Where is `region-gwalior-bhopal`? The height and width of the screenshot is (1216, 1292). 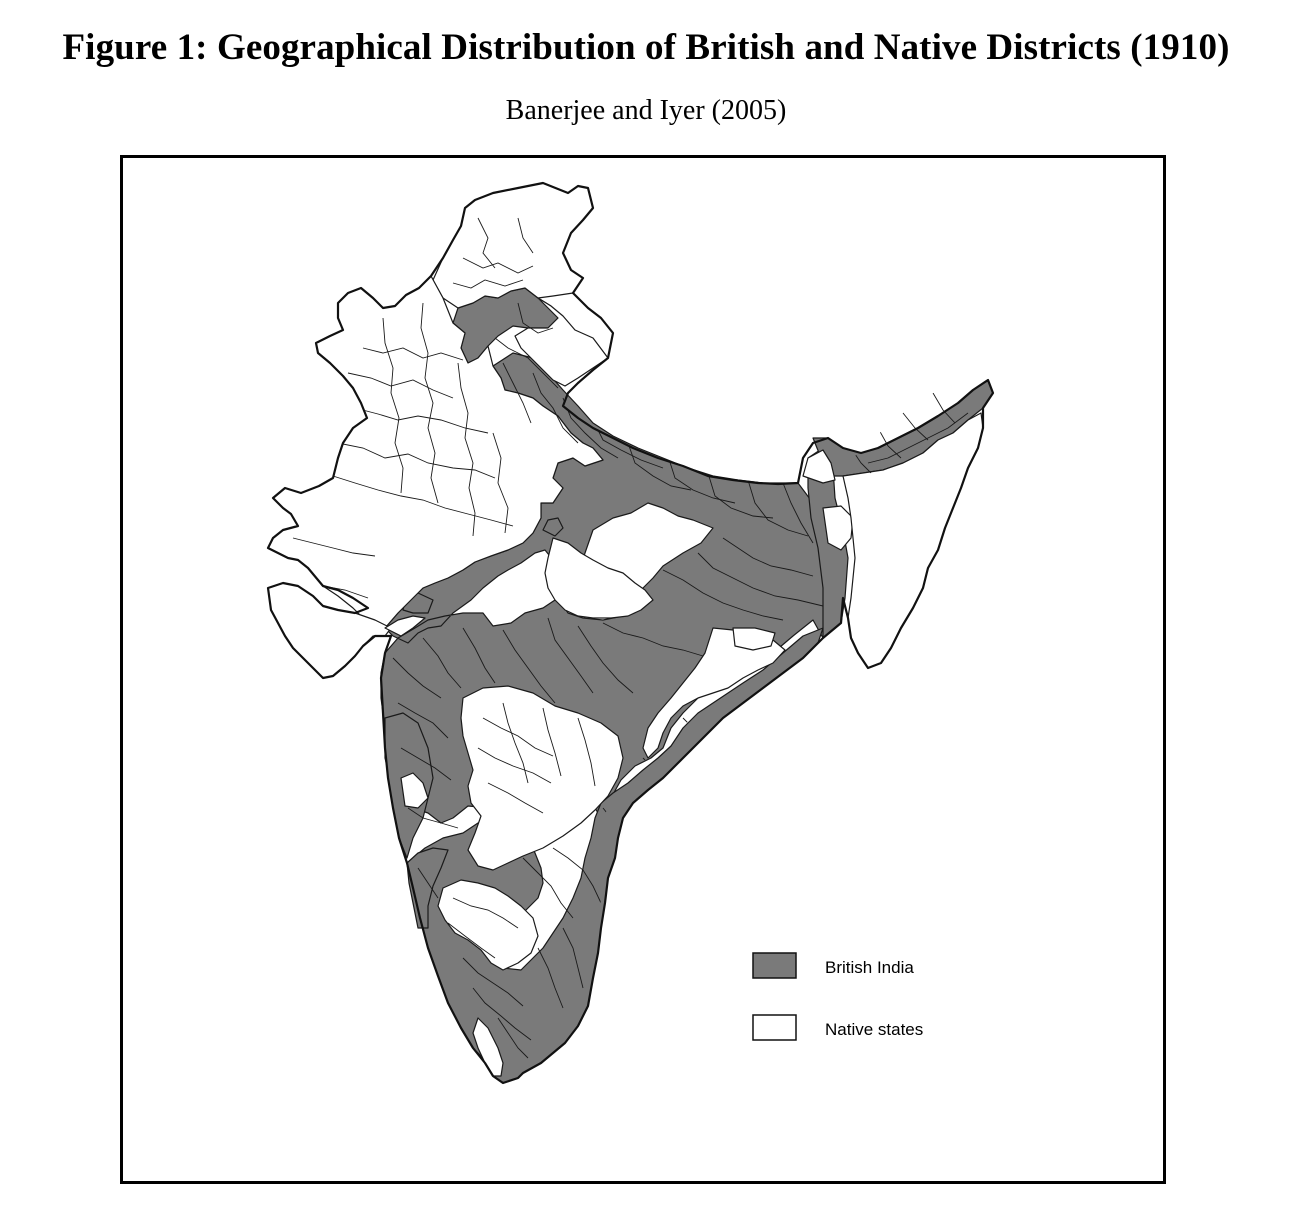
region-gwalior-bhopal is located at coordinates (599, 578).